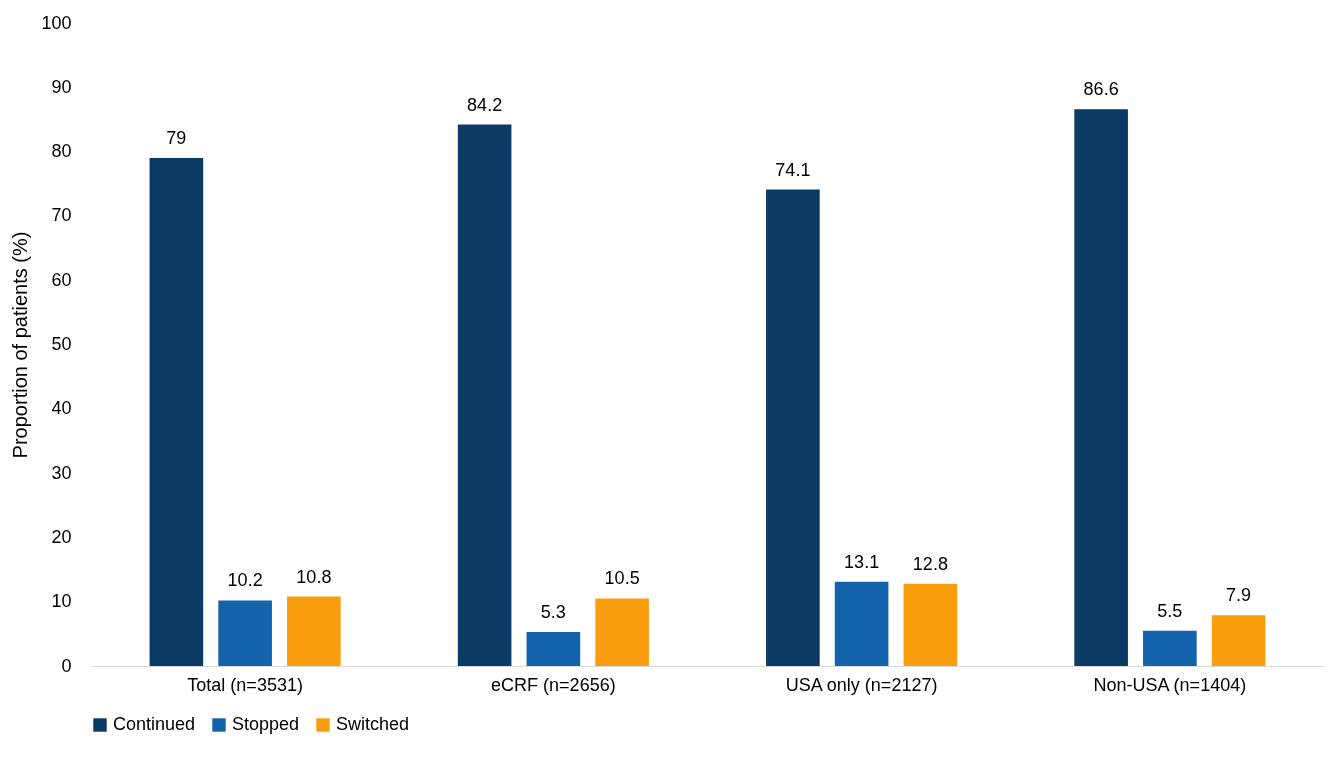 This screenshot has height=760, width=1344. What do you see at coordinates (245, 580) in the screenshot?
I see `data-label: 10.2` at bounding box center [245, 580].